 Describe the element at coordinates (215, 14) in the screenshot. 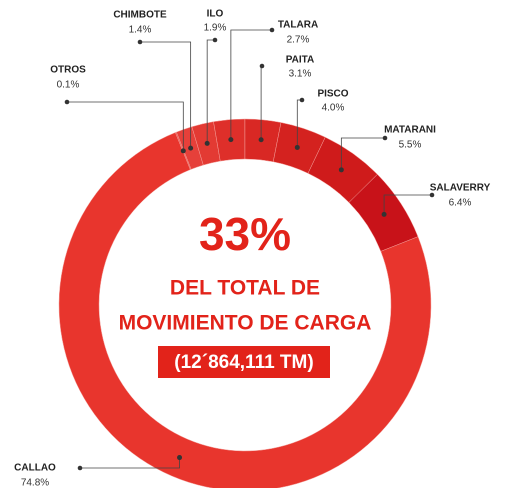

I see `segment-label: ILO` at that location.